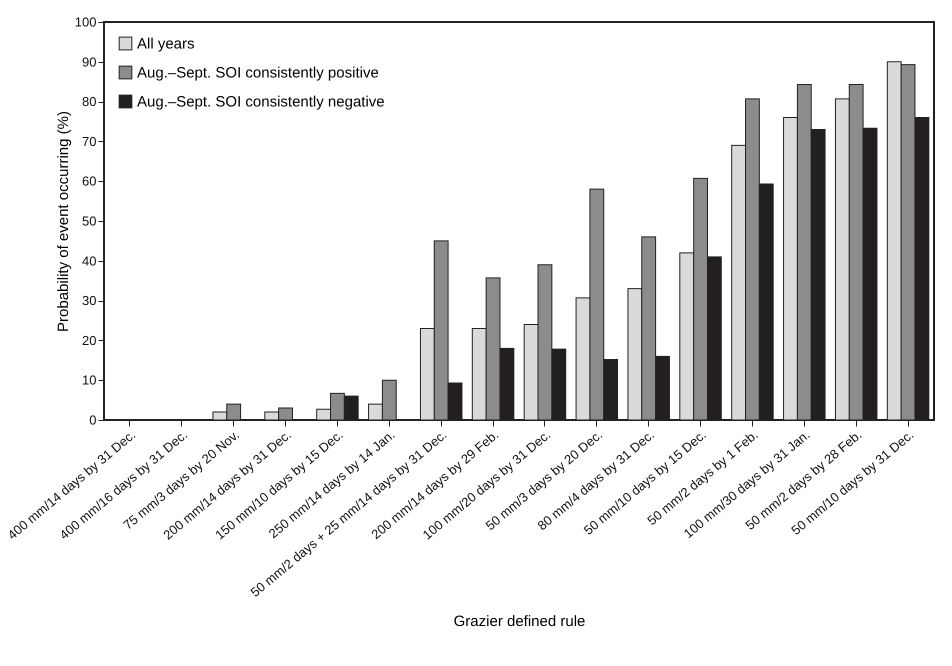  I want to click on y-tick-label: 20, so click(89, 340).